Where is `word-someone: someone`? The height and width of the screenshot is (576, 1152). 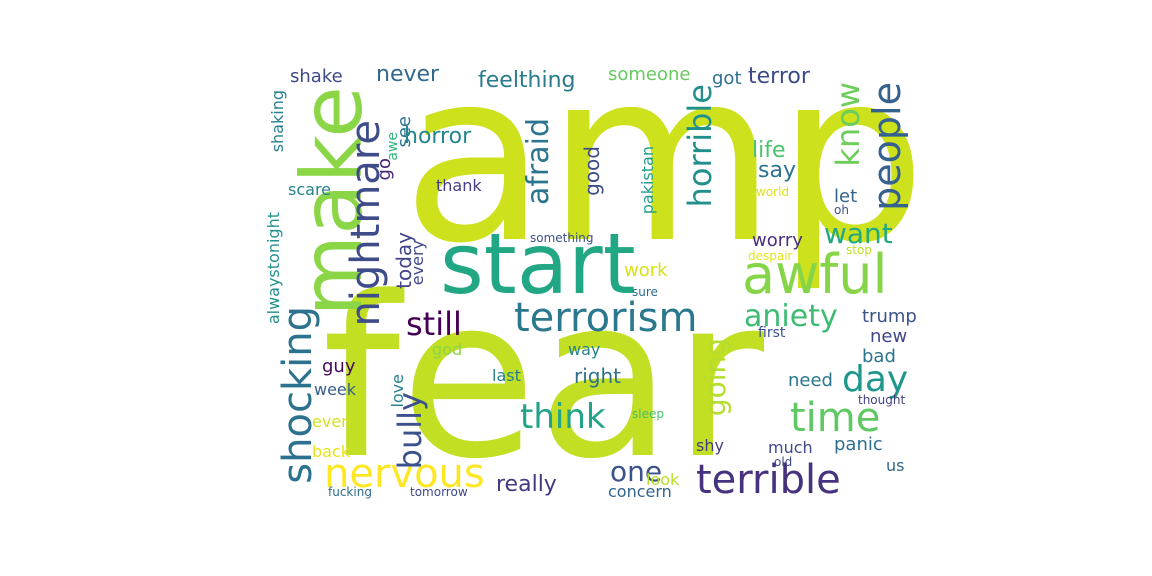 word-someone: someone is located at coordinates (649, 74).